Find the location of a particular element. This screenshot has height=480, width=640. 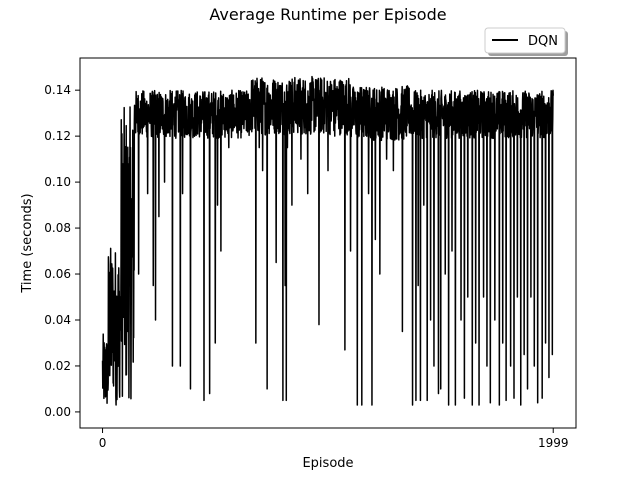

x-tick-label: 1999 is located at coordinates (553, 443).